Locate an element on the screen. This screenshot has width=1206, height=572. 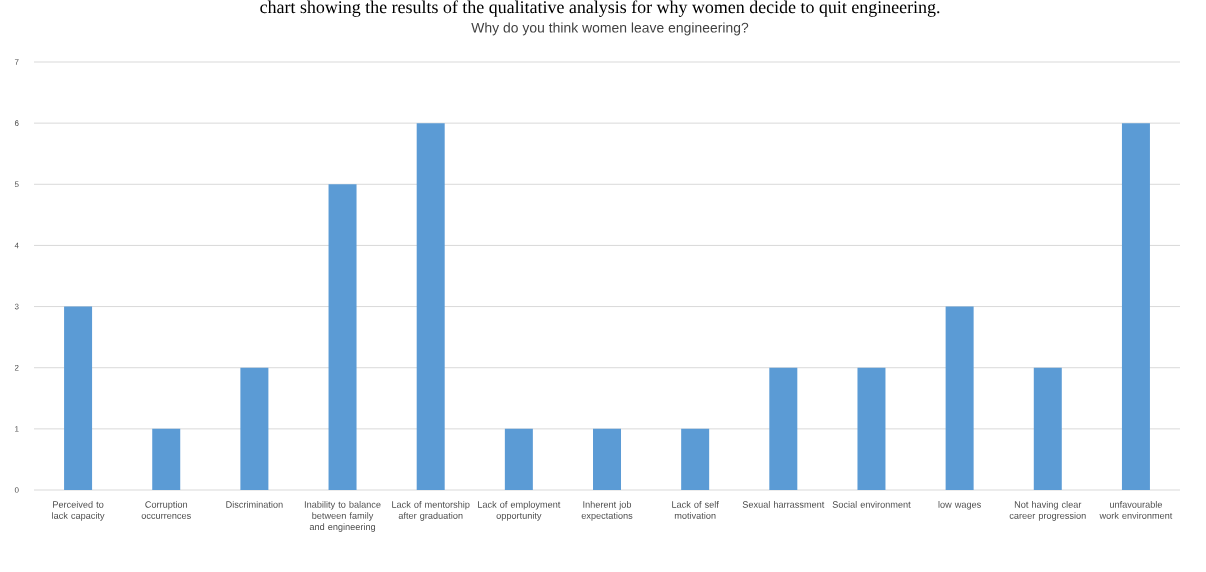
x-tick-label: Inherent job expectations is located at coordinates (607, 511).